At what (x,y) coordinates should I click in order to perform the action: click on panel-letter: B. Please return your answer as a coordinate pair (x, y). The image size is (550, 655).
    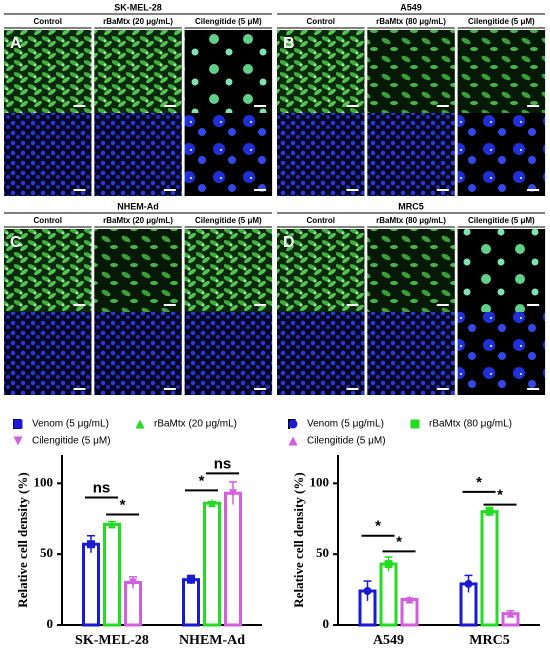
    Looking at the image, I should click on (289, 43).